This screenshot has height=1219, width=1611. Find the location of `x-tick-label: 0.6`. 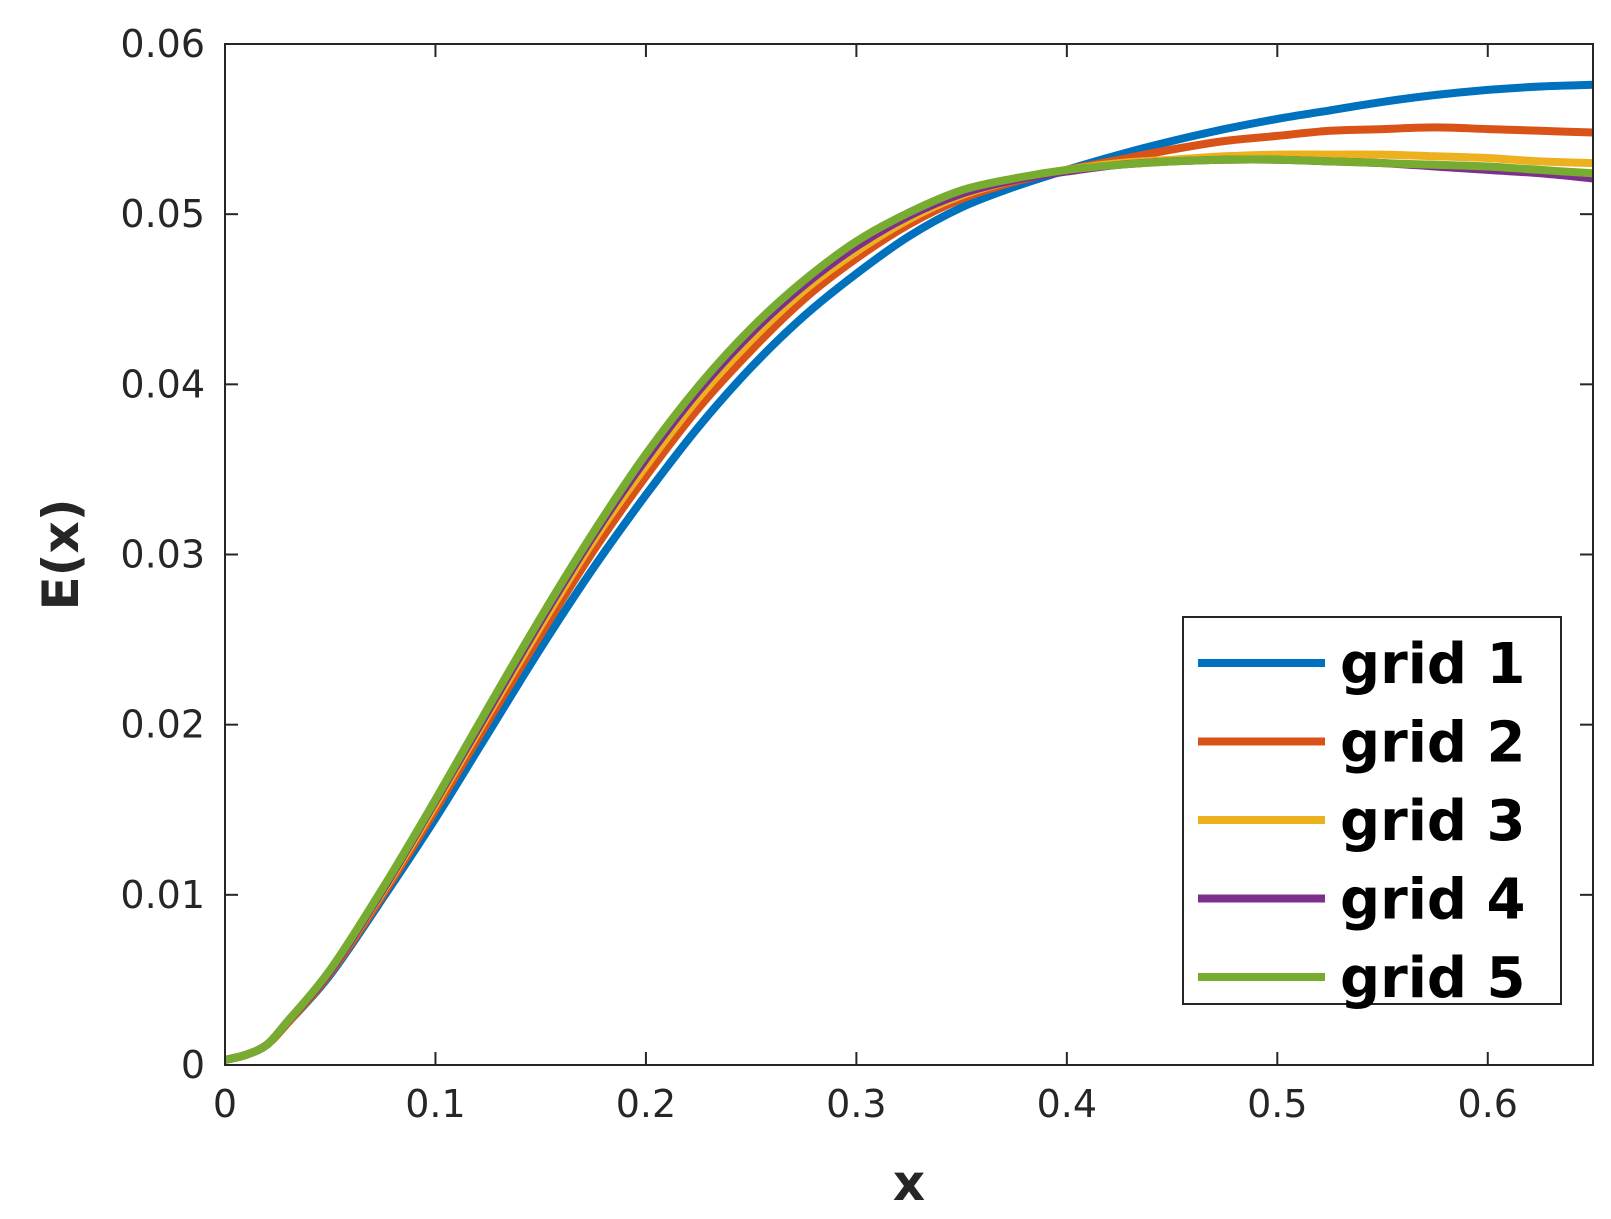

x-tick-label: 0.6 is located at coordinates (1488, 1104).